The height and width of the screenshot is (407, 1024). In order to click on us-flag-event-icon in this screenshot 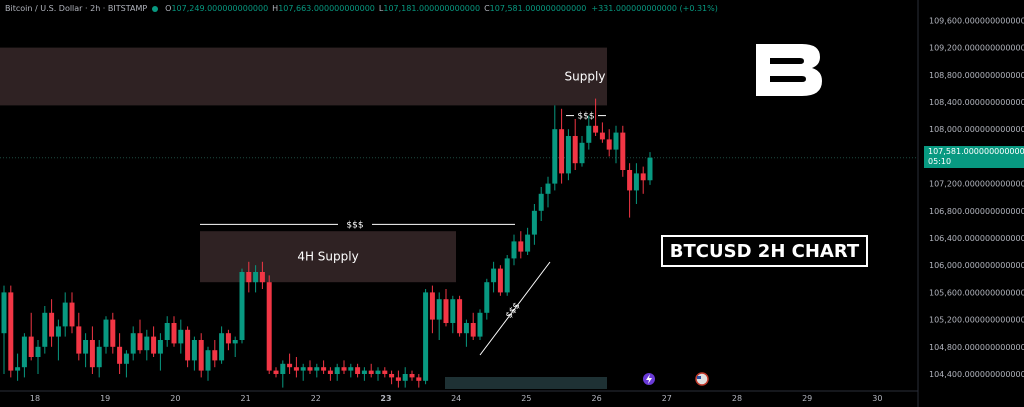, I will do `click(702, 379)`.